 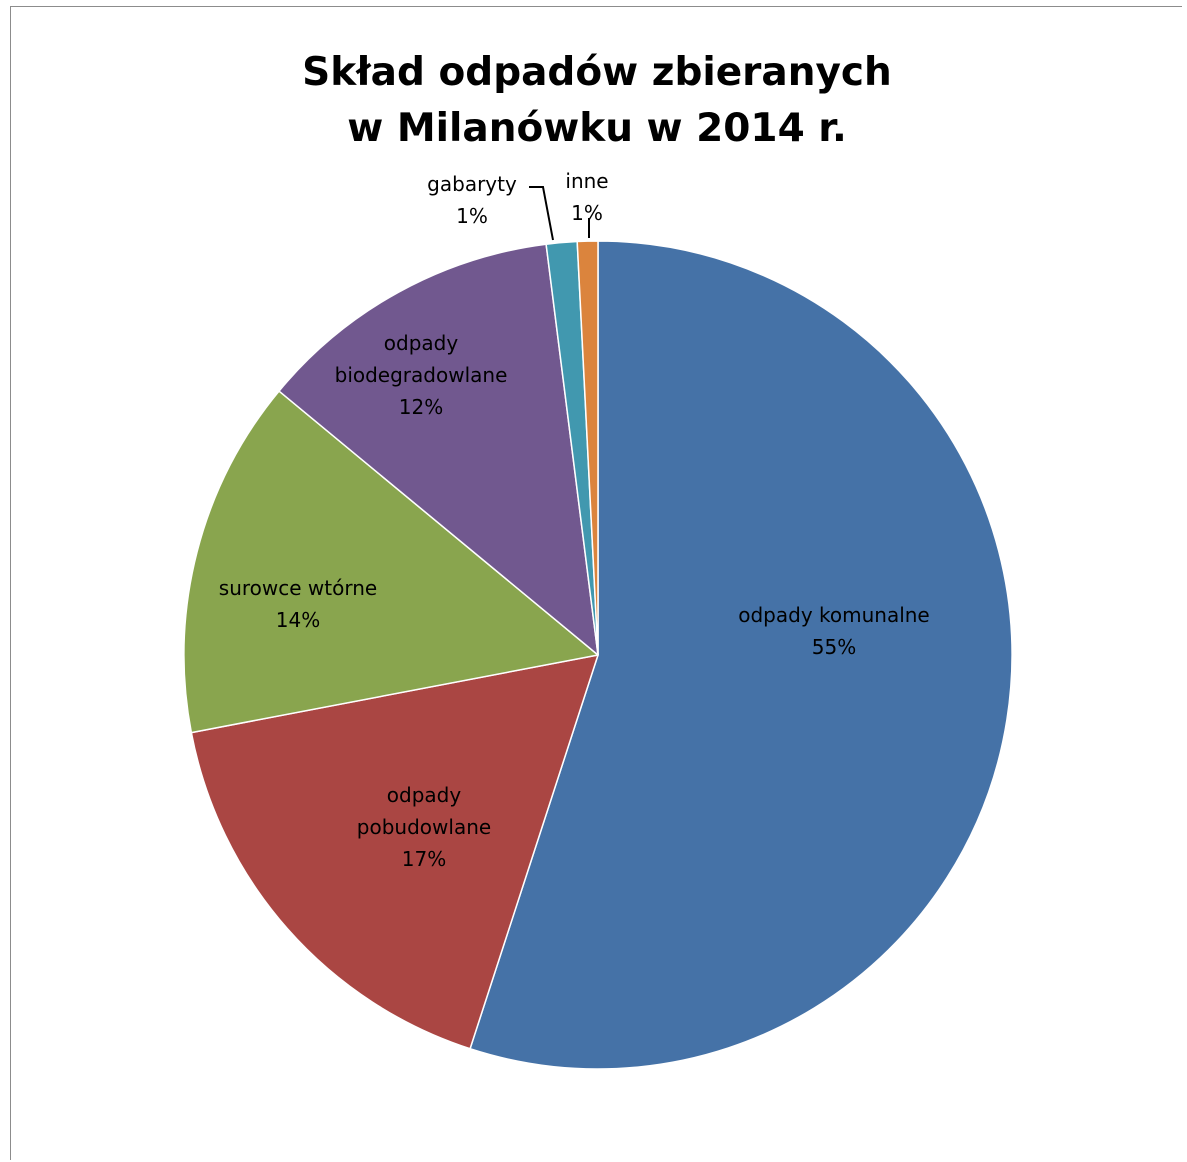 What do you see at coordinates (424, 859) in the screenshot?
I see `slice-percent-label: 17%` at bounding box center [424, 859].